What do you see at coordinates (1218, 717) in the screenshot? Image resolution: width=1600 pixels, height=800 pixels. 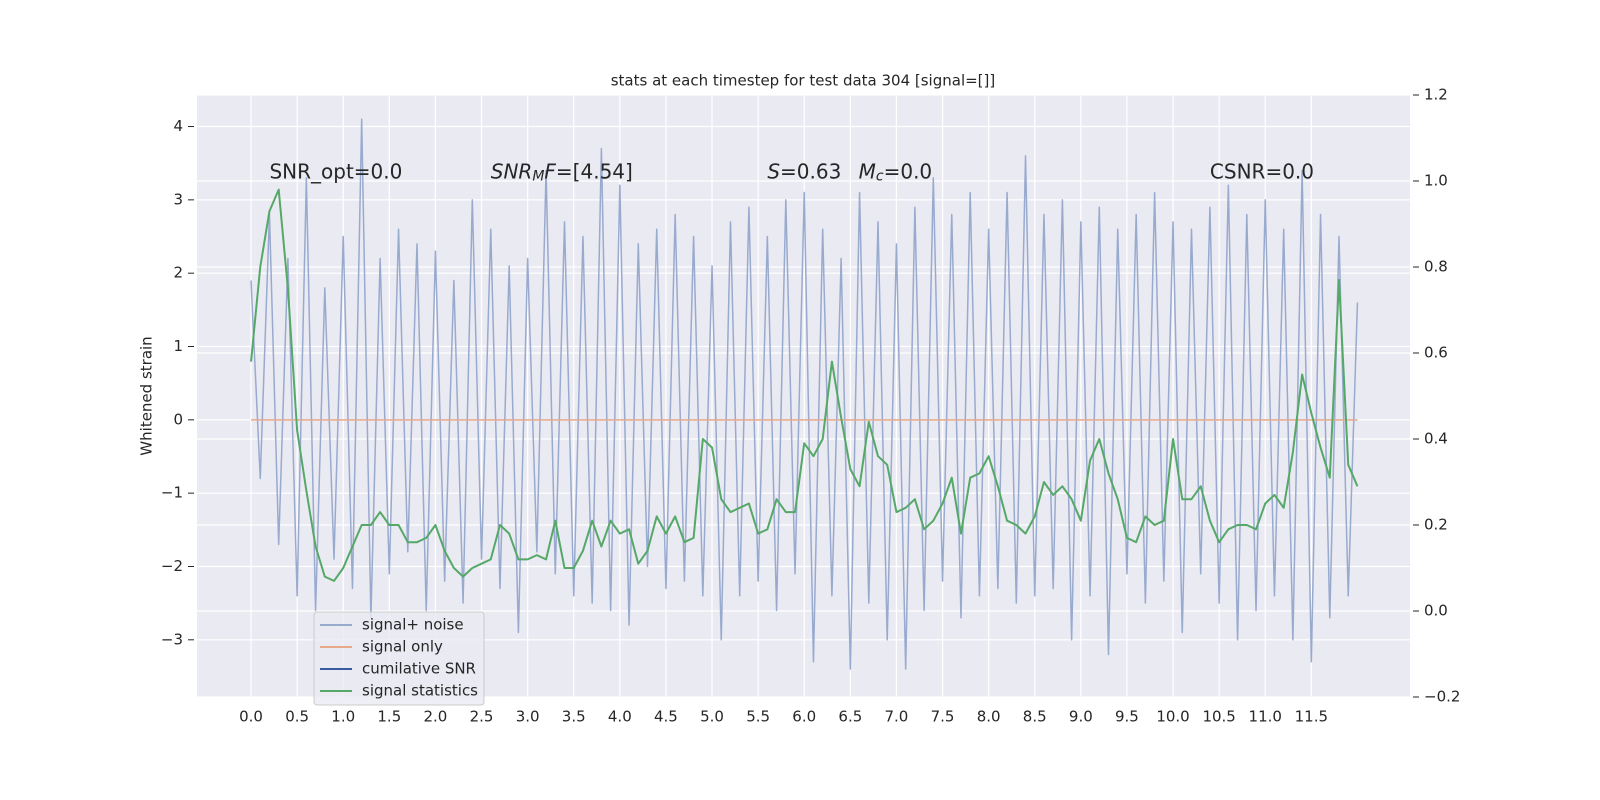 I see `x-tick-label: 10.5` at bounding box center [1218, 717].